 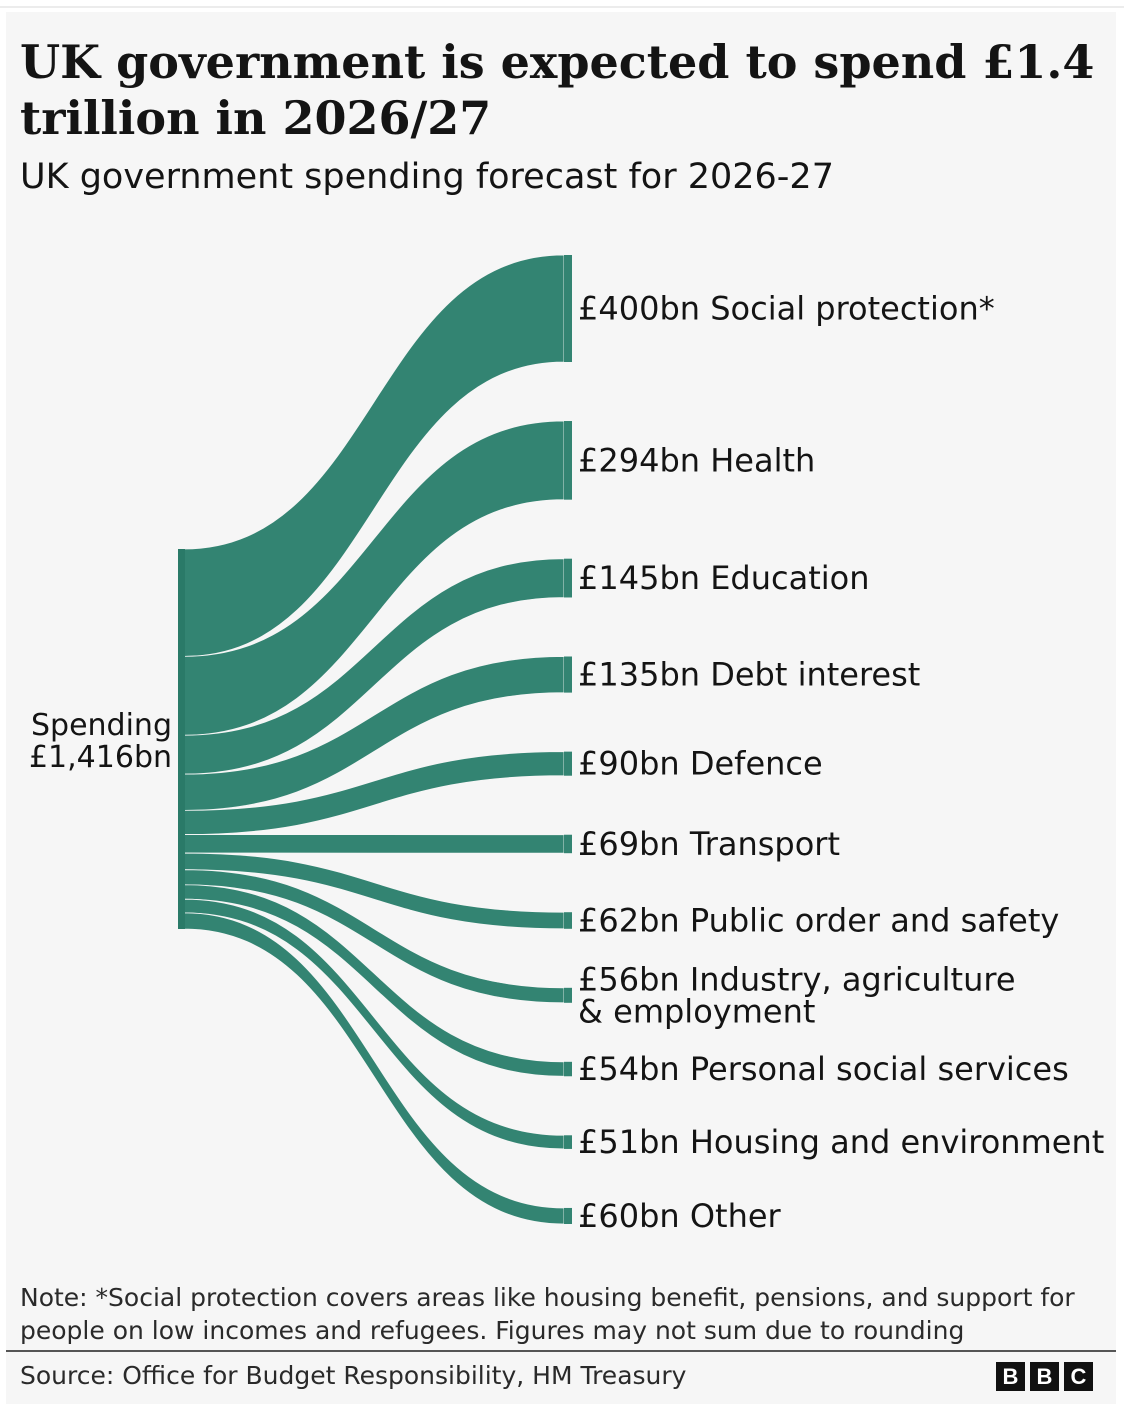 I want to click on source-label-value: £1,416bn, so click(x=100, y=757).